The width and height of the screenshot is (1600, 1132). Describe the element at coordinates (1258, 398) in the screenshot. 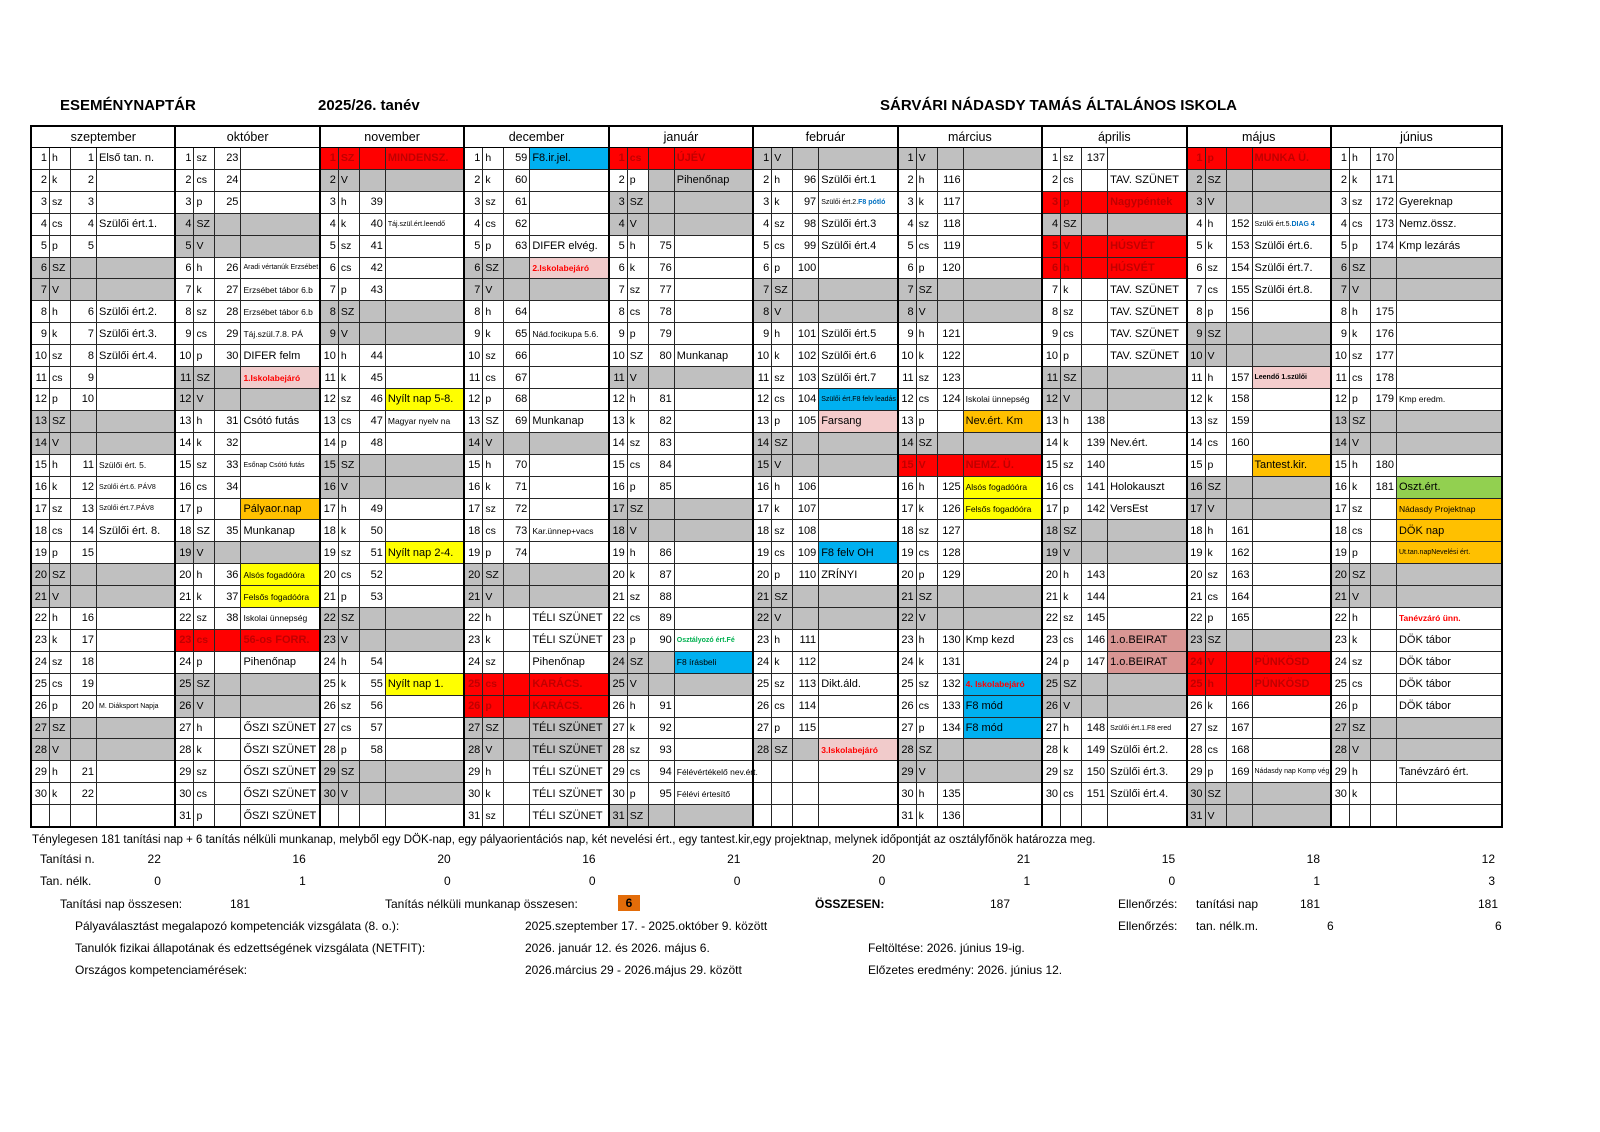

I see `day-row: 12 k 158` at that location.